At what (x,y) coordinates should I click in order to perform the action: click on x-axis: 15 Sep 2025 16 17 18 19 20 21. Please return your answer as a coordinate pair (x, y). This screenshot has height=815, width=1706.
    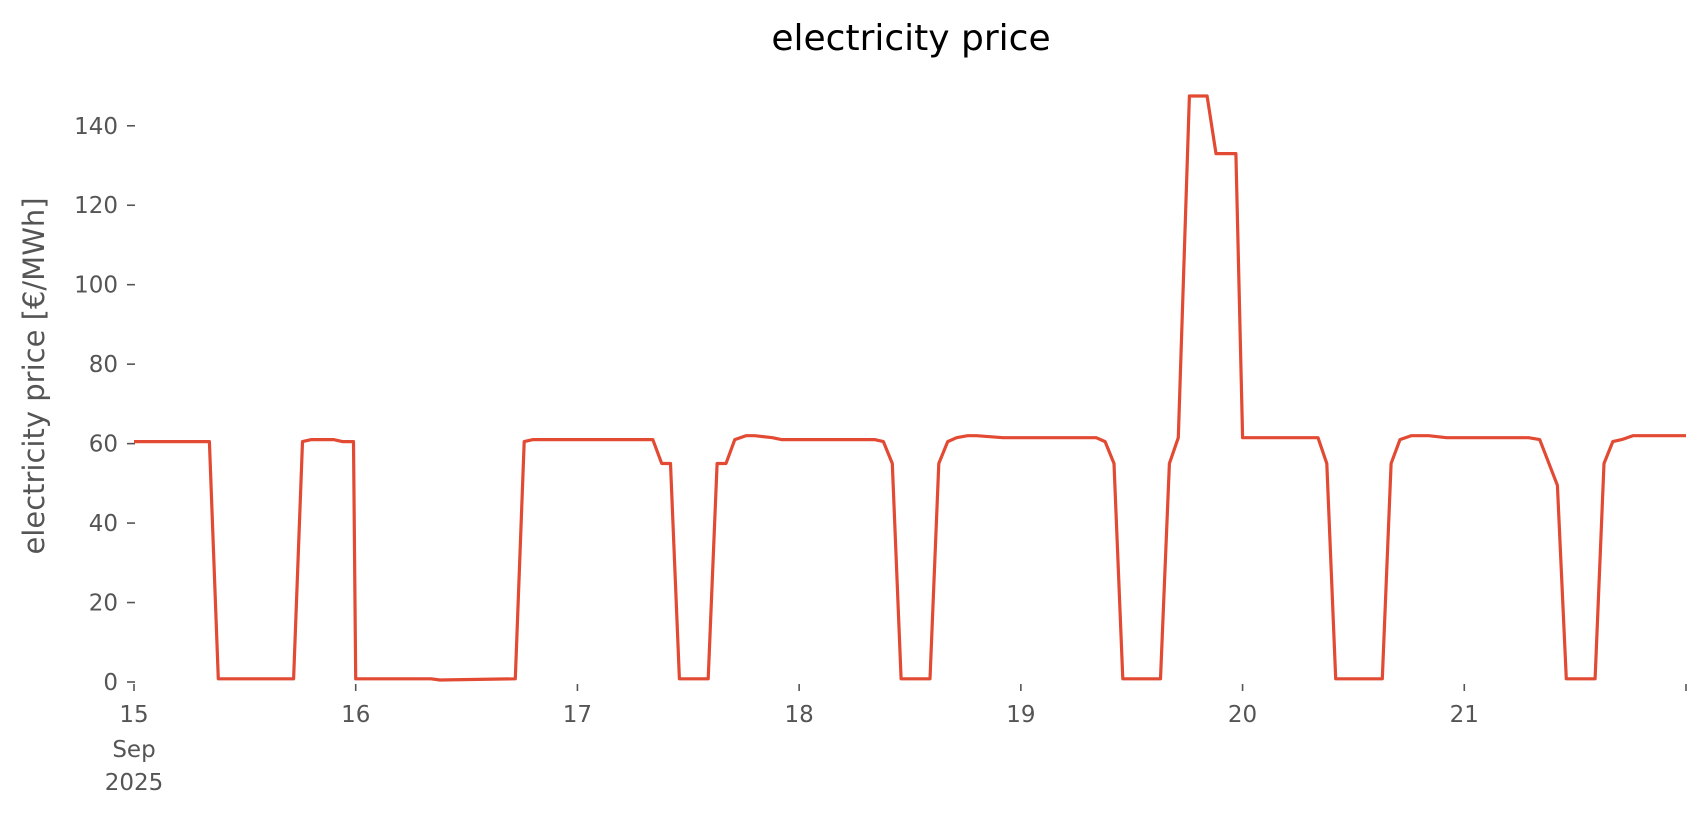
    Looking at the image, I should click on (896, 740).